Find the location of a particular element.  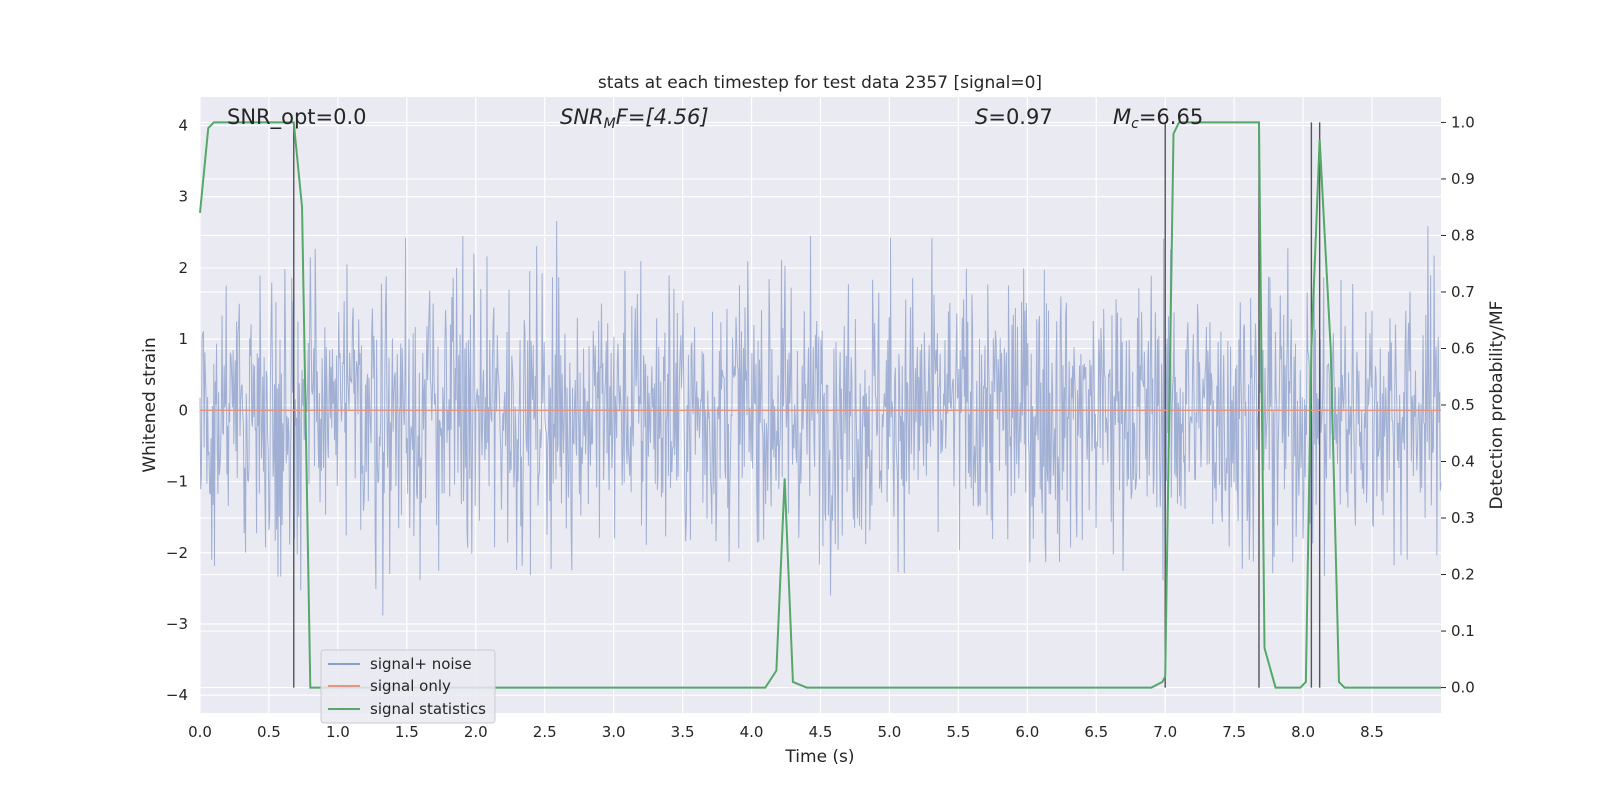

x-tick-label: 0.0 is located at coordinates (200, 732).